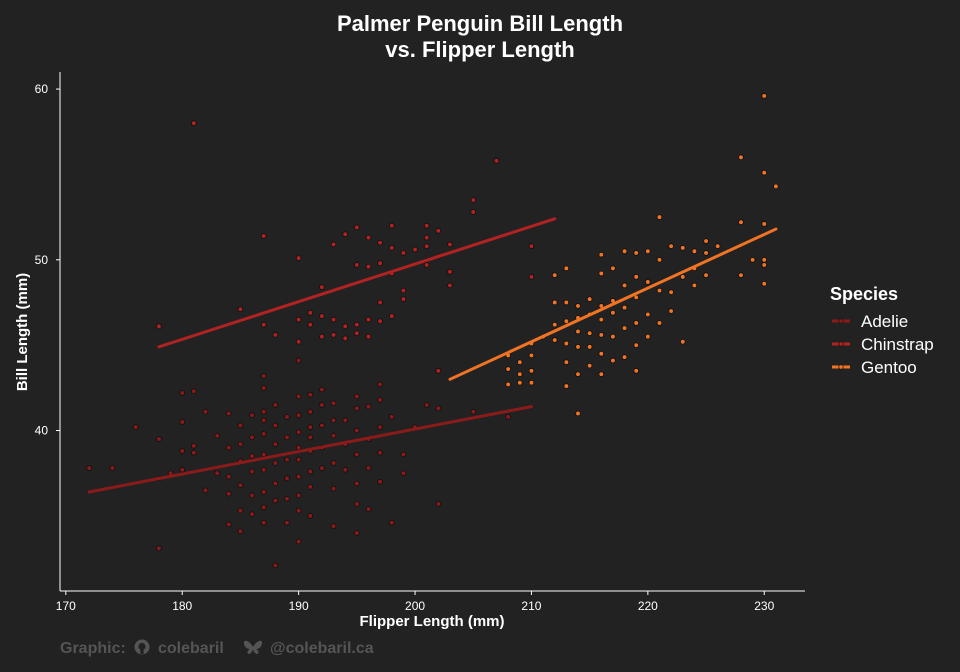 The width and height of the screenshot is (960, 672). I want to click on caption: Graphic: colebaril @colebaril.ca, so click(217, 648).